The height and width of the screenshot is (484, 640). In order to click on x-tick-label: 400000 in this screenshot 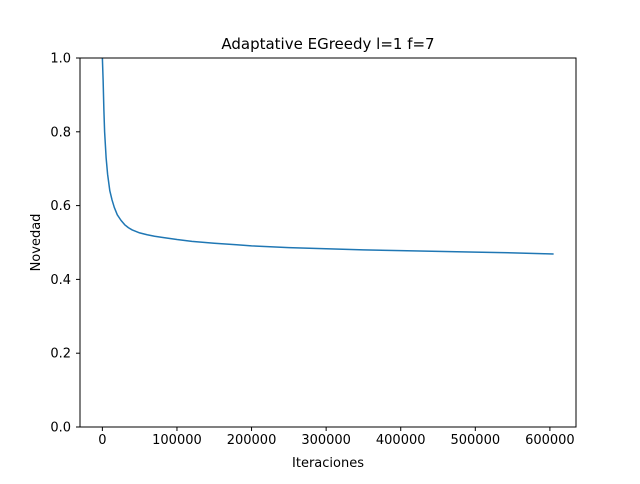, I will do `click(401, 440)`.